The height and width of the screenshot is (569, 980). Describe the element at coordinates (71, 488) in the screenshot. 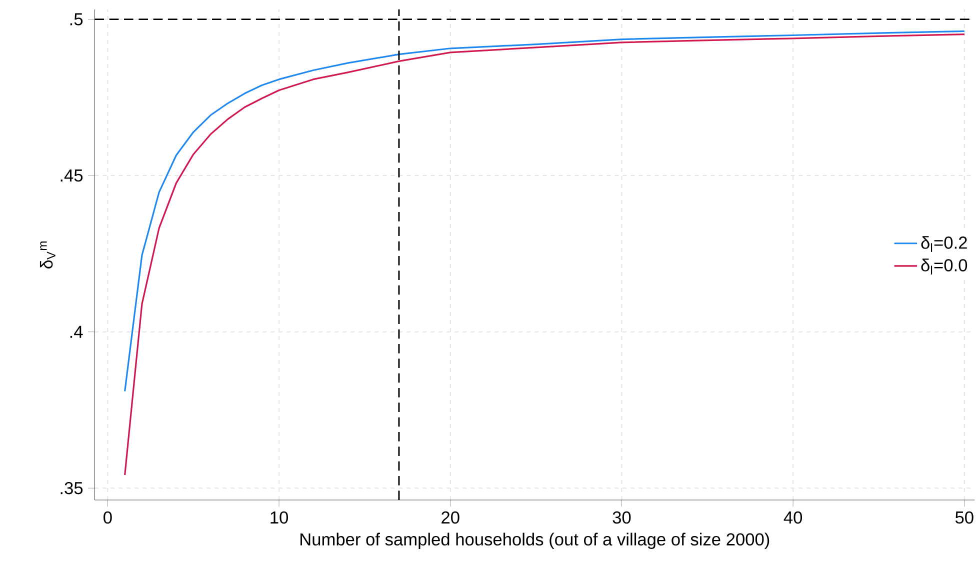

I see `y-tick-label: .35` at that location.